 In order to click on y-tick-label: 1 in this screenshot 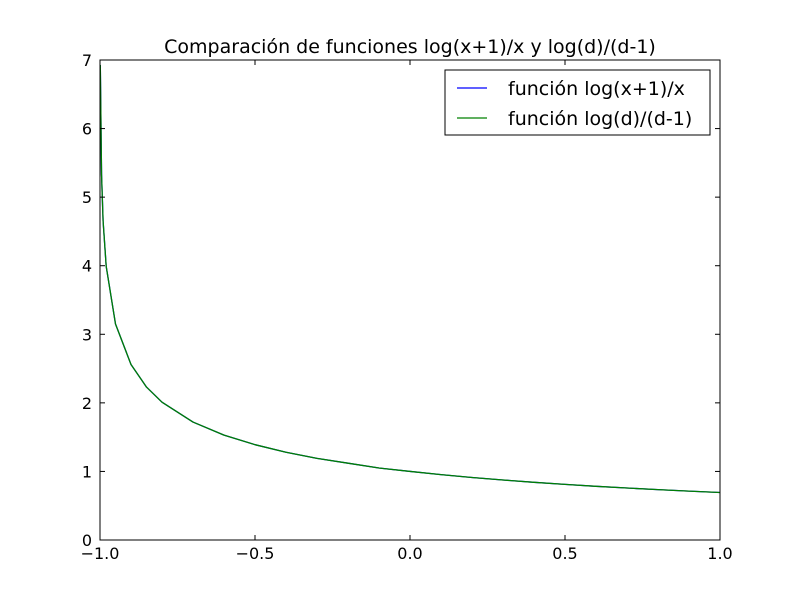, I will do `click(87, 471)`.